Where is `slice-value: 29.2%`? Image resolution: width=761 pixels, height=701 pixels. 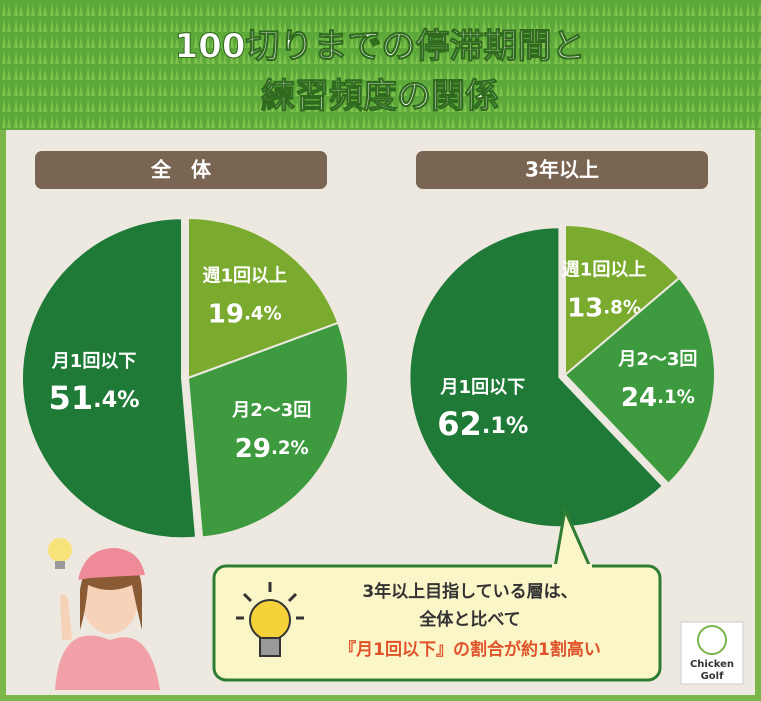
slice-value: 29.2% is located at coordinates (272, 449).